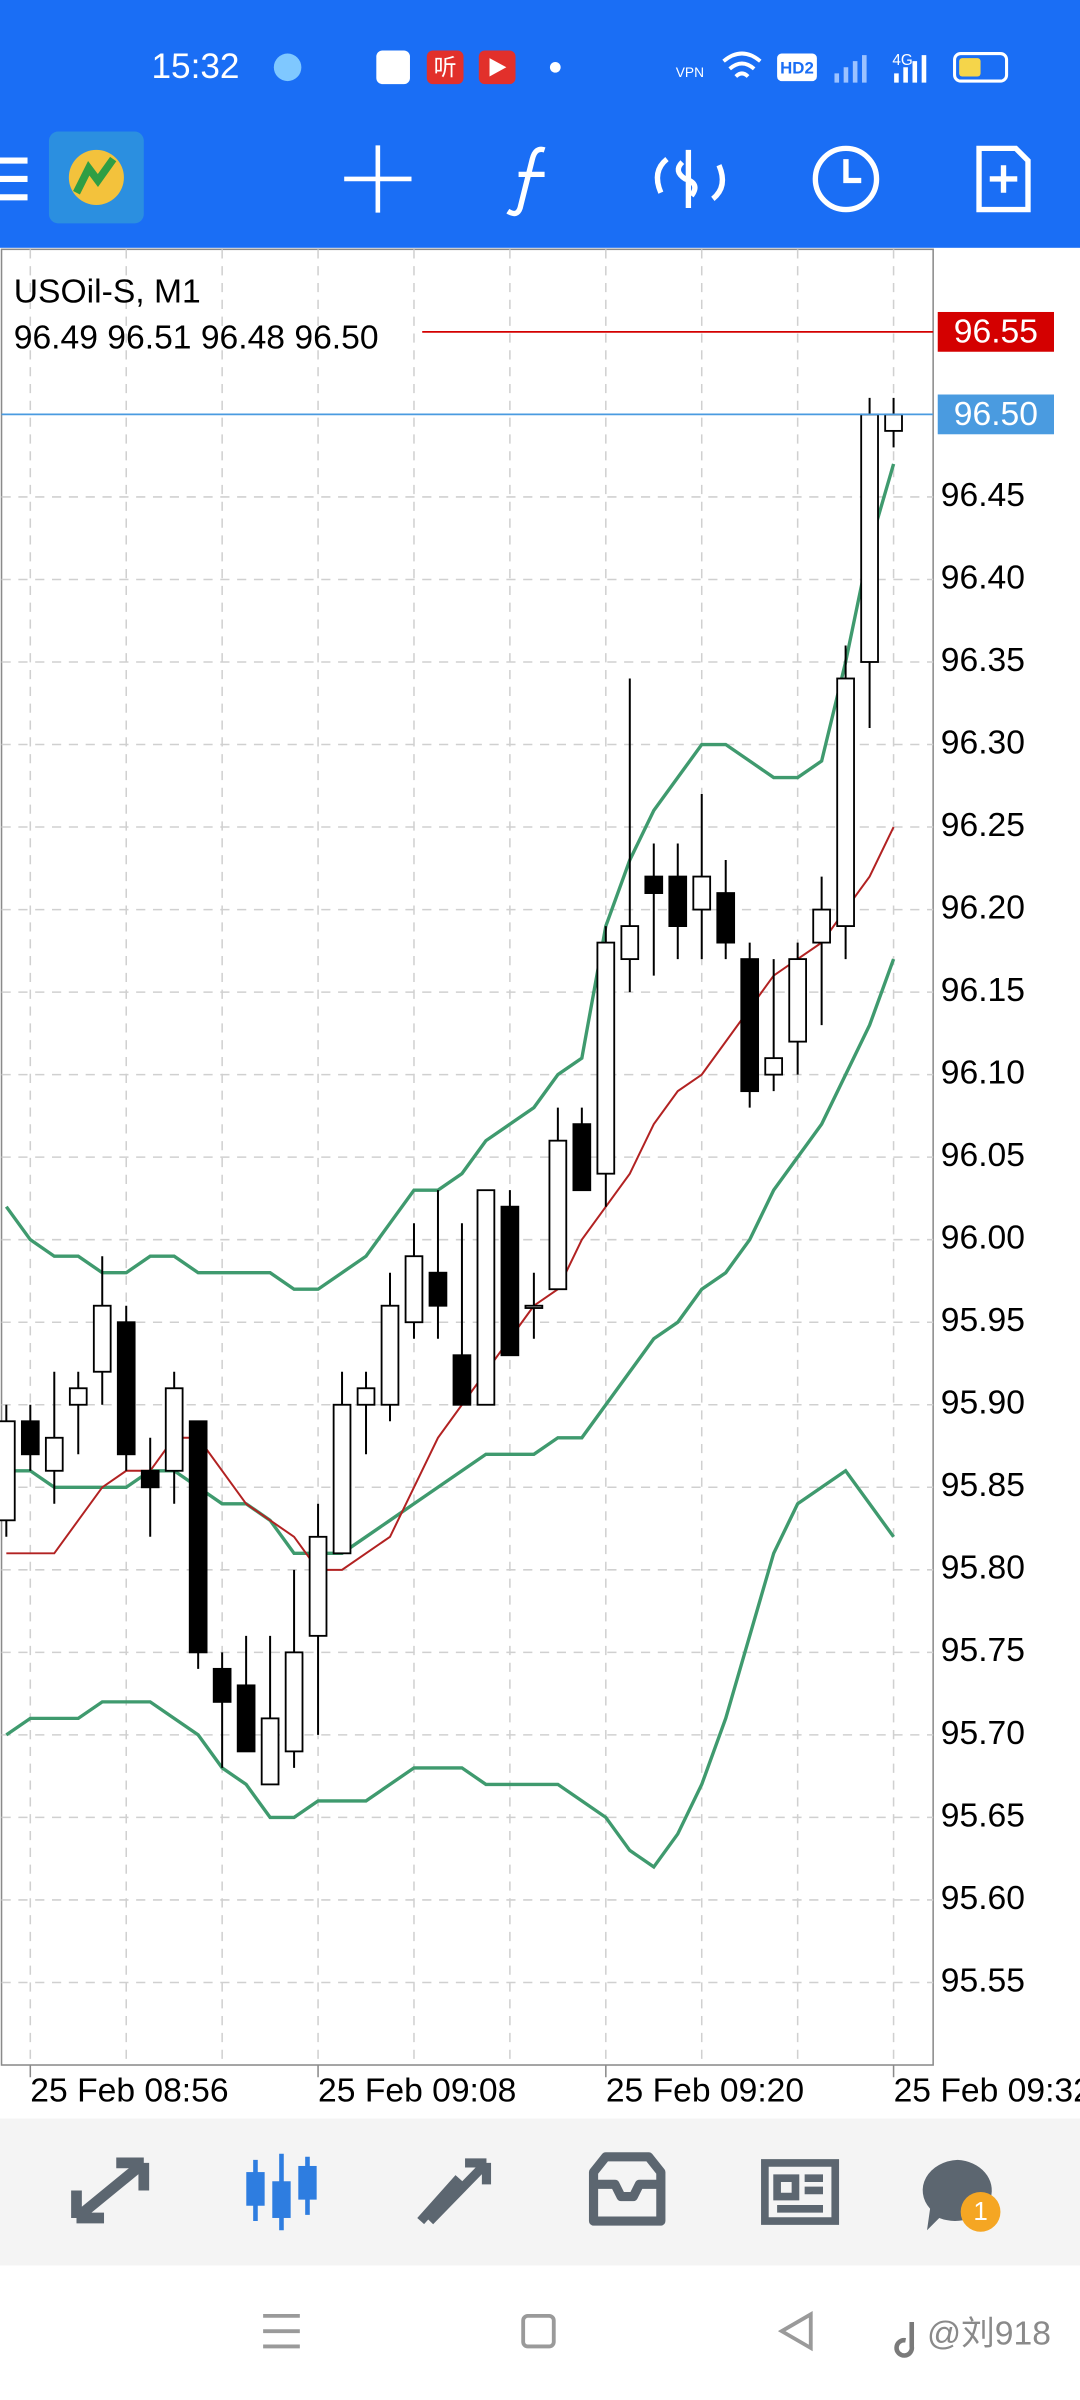  Describe the element at coordinates (970, 67) in the screenshot. I see `status-battery-level` at that location.